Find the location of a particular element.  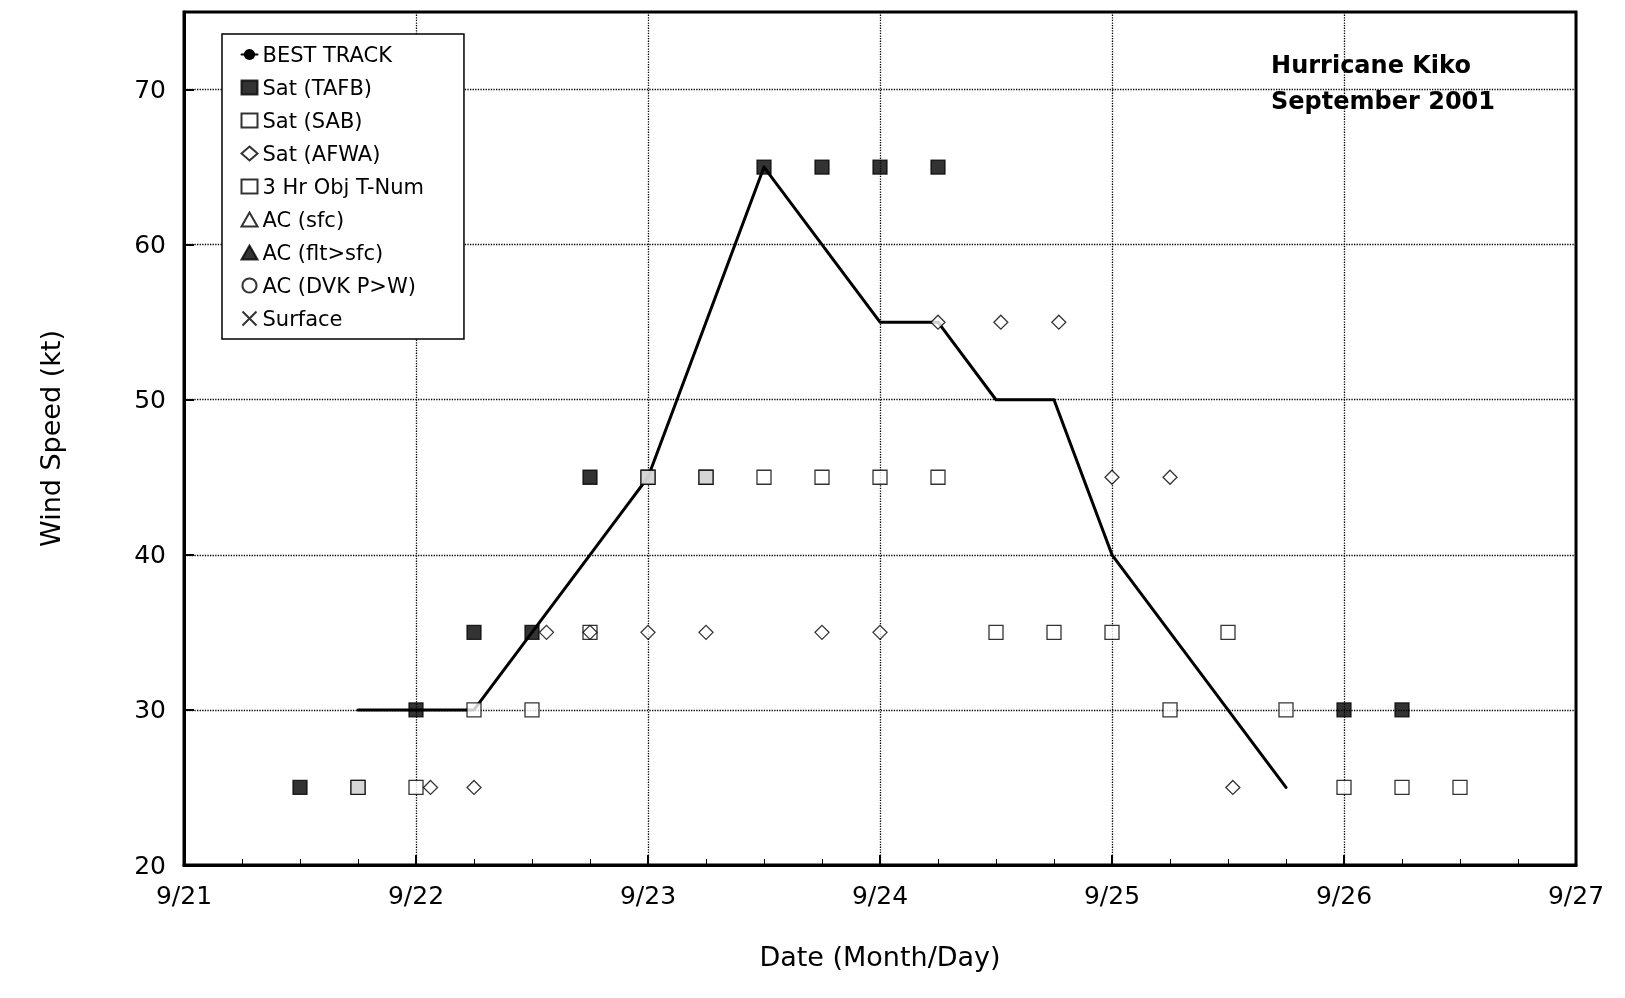

text: September 2001 is located at coordinates (1383, 101).